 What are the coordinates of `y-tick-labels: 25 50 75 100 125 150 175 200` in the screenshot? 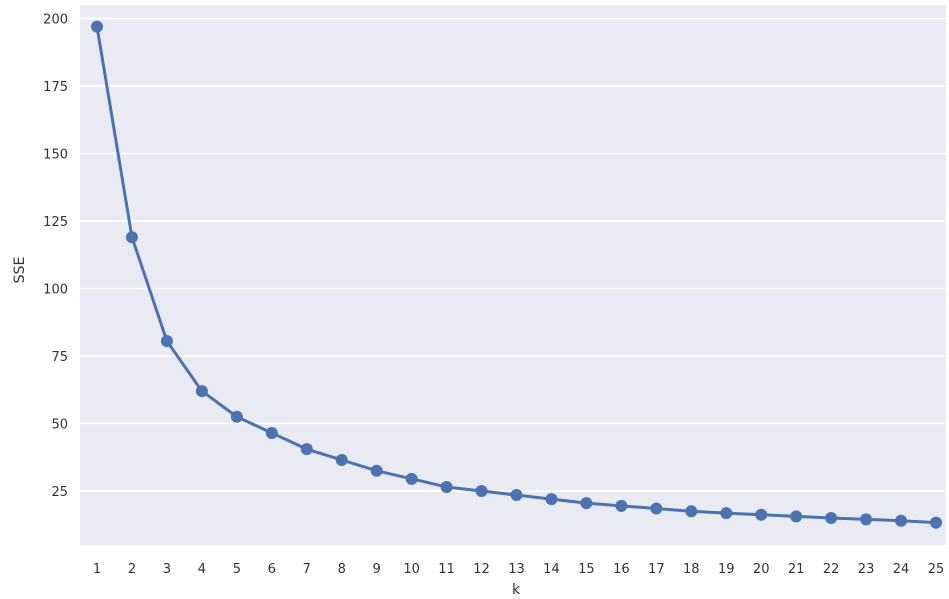 It's located at (55, 257).